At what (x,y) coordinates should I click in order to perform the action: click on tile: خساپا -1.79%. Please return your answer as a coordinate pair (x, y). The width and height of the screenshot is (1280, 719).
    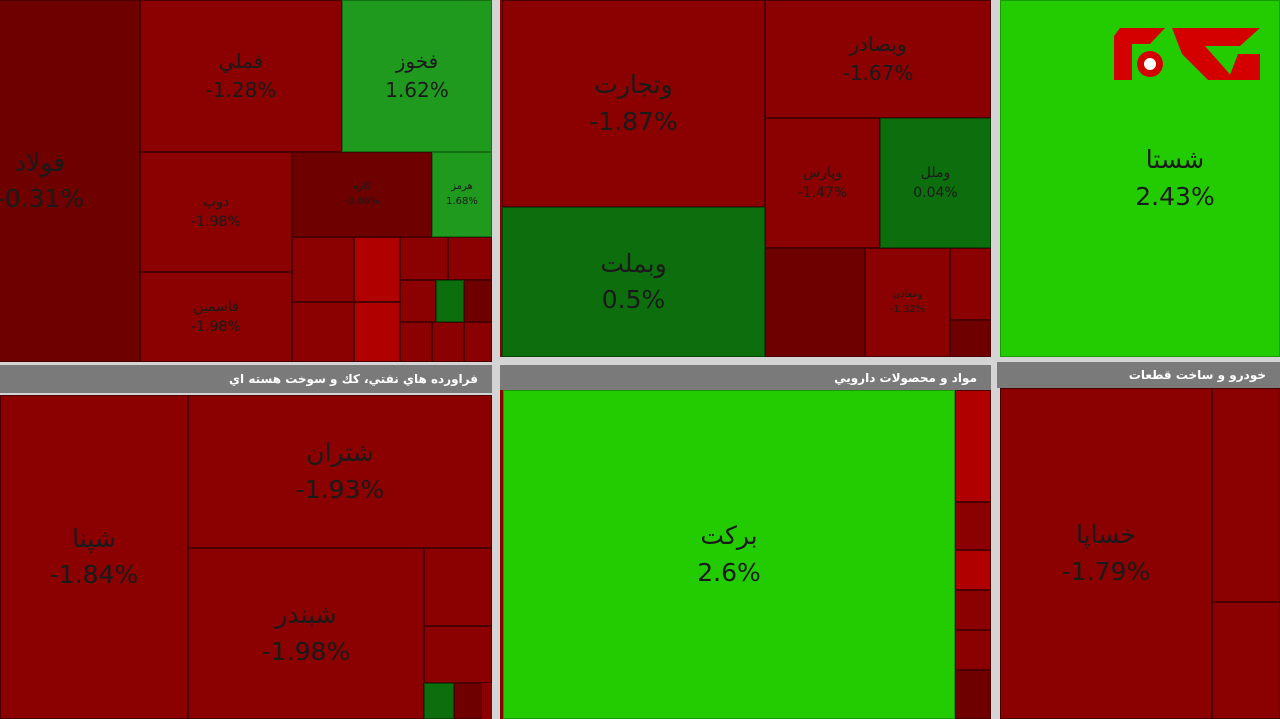
    Looking at the image, I should click on (1106, 553).